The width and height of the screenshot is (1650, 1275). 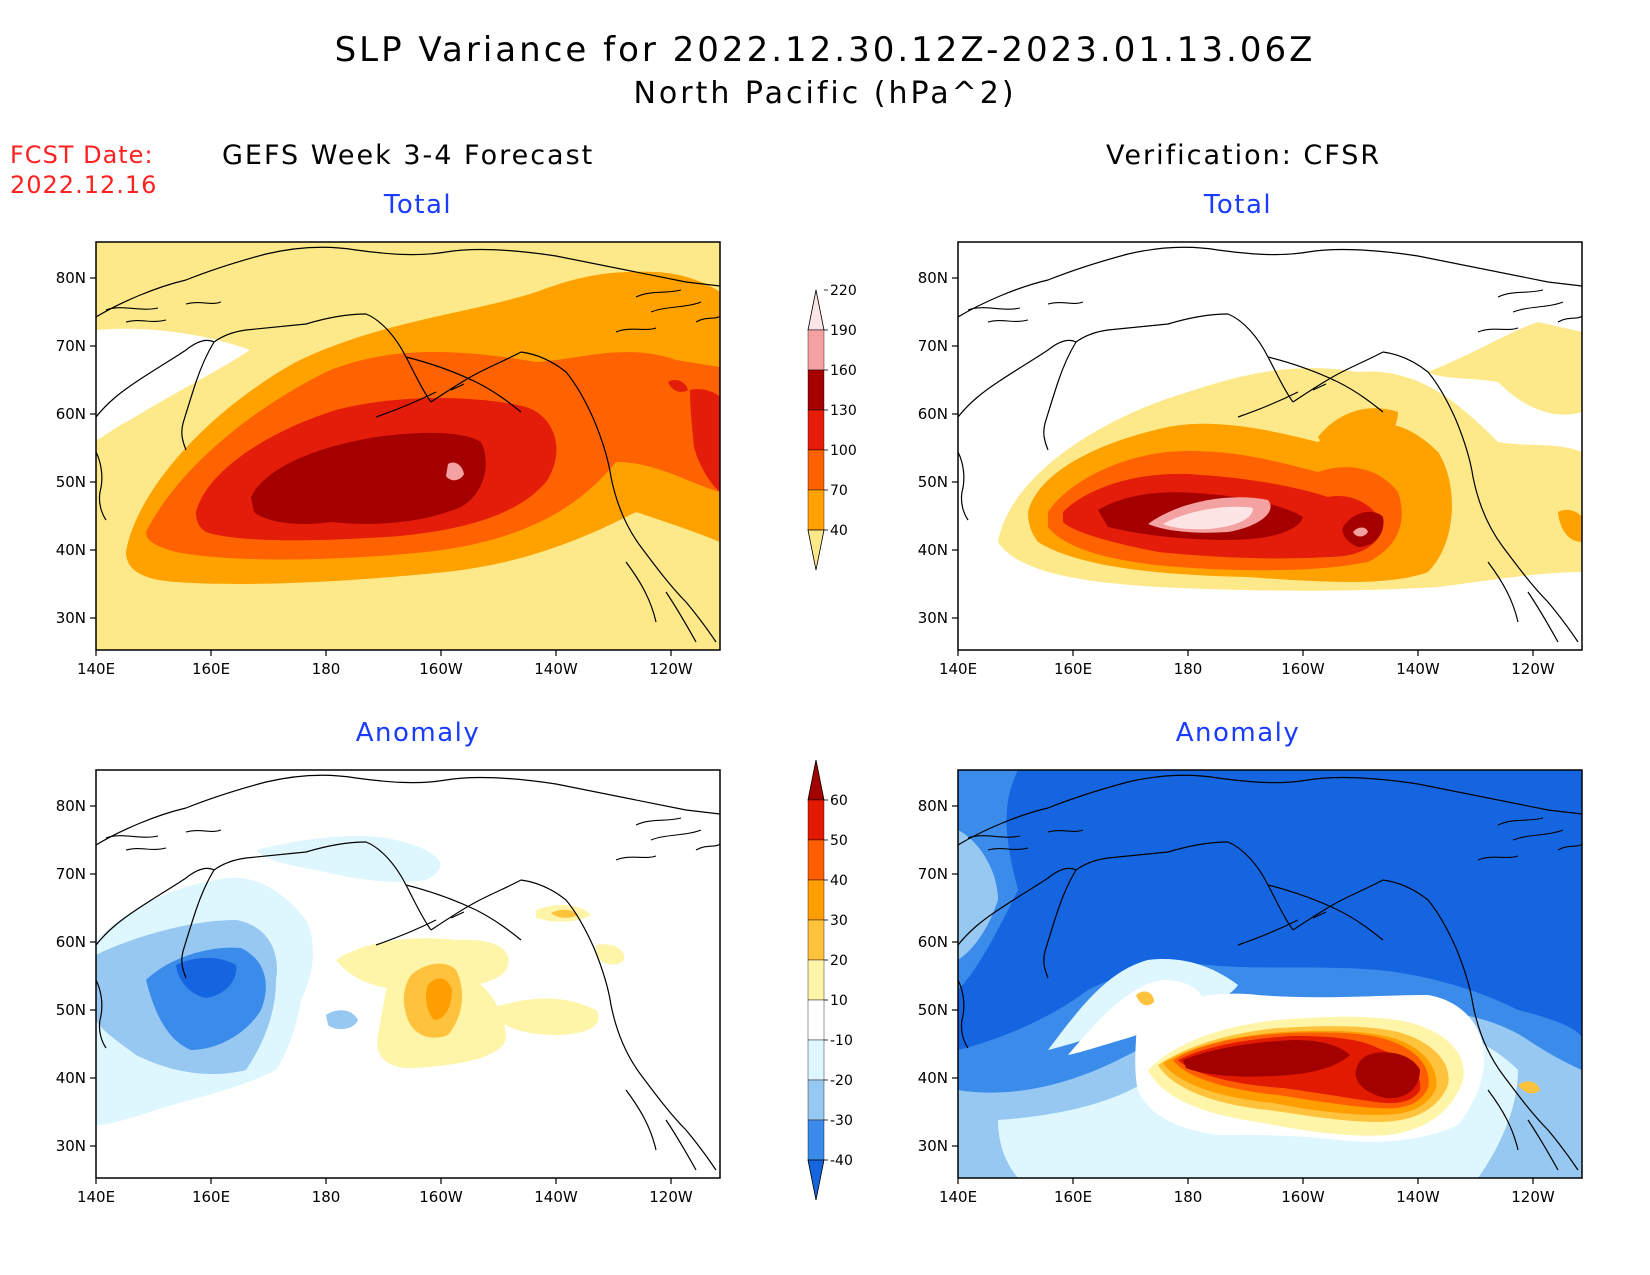 I want to click on colorbar-label: -10, so click(x=841, y=1041).